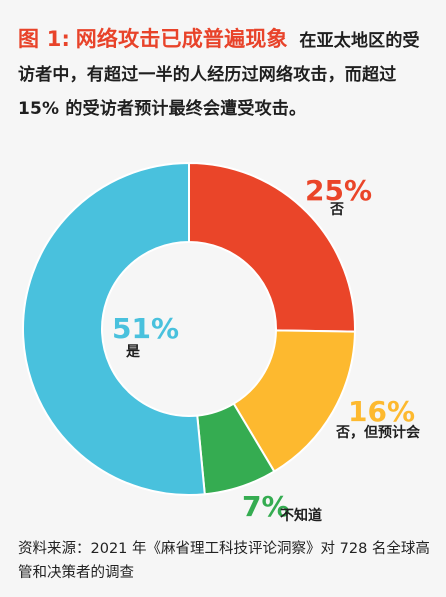  I want to click on slice-value-label: 25%, so click(338, 190).